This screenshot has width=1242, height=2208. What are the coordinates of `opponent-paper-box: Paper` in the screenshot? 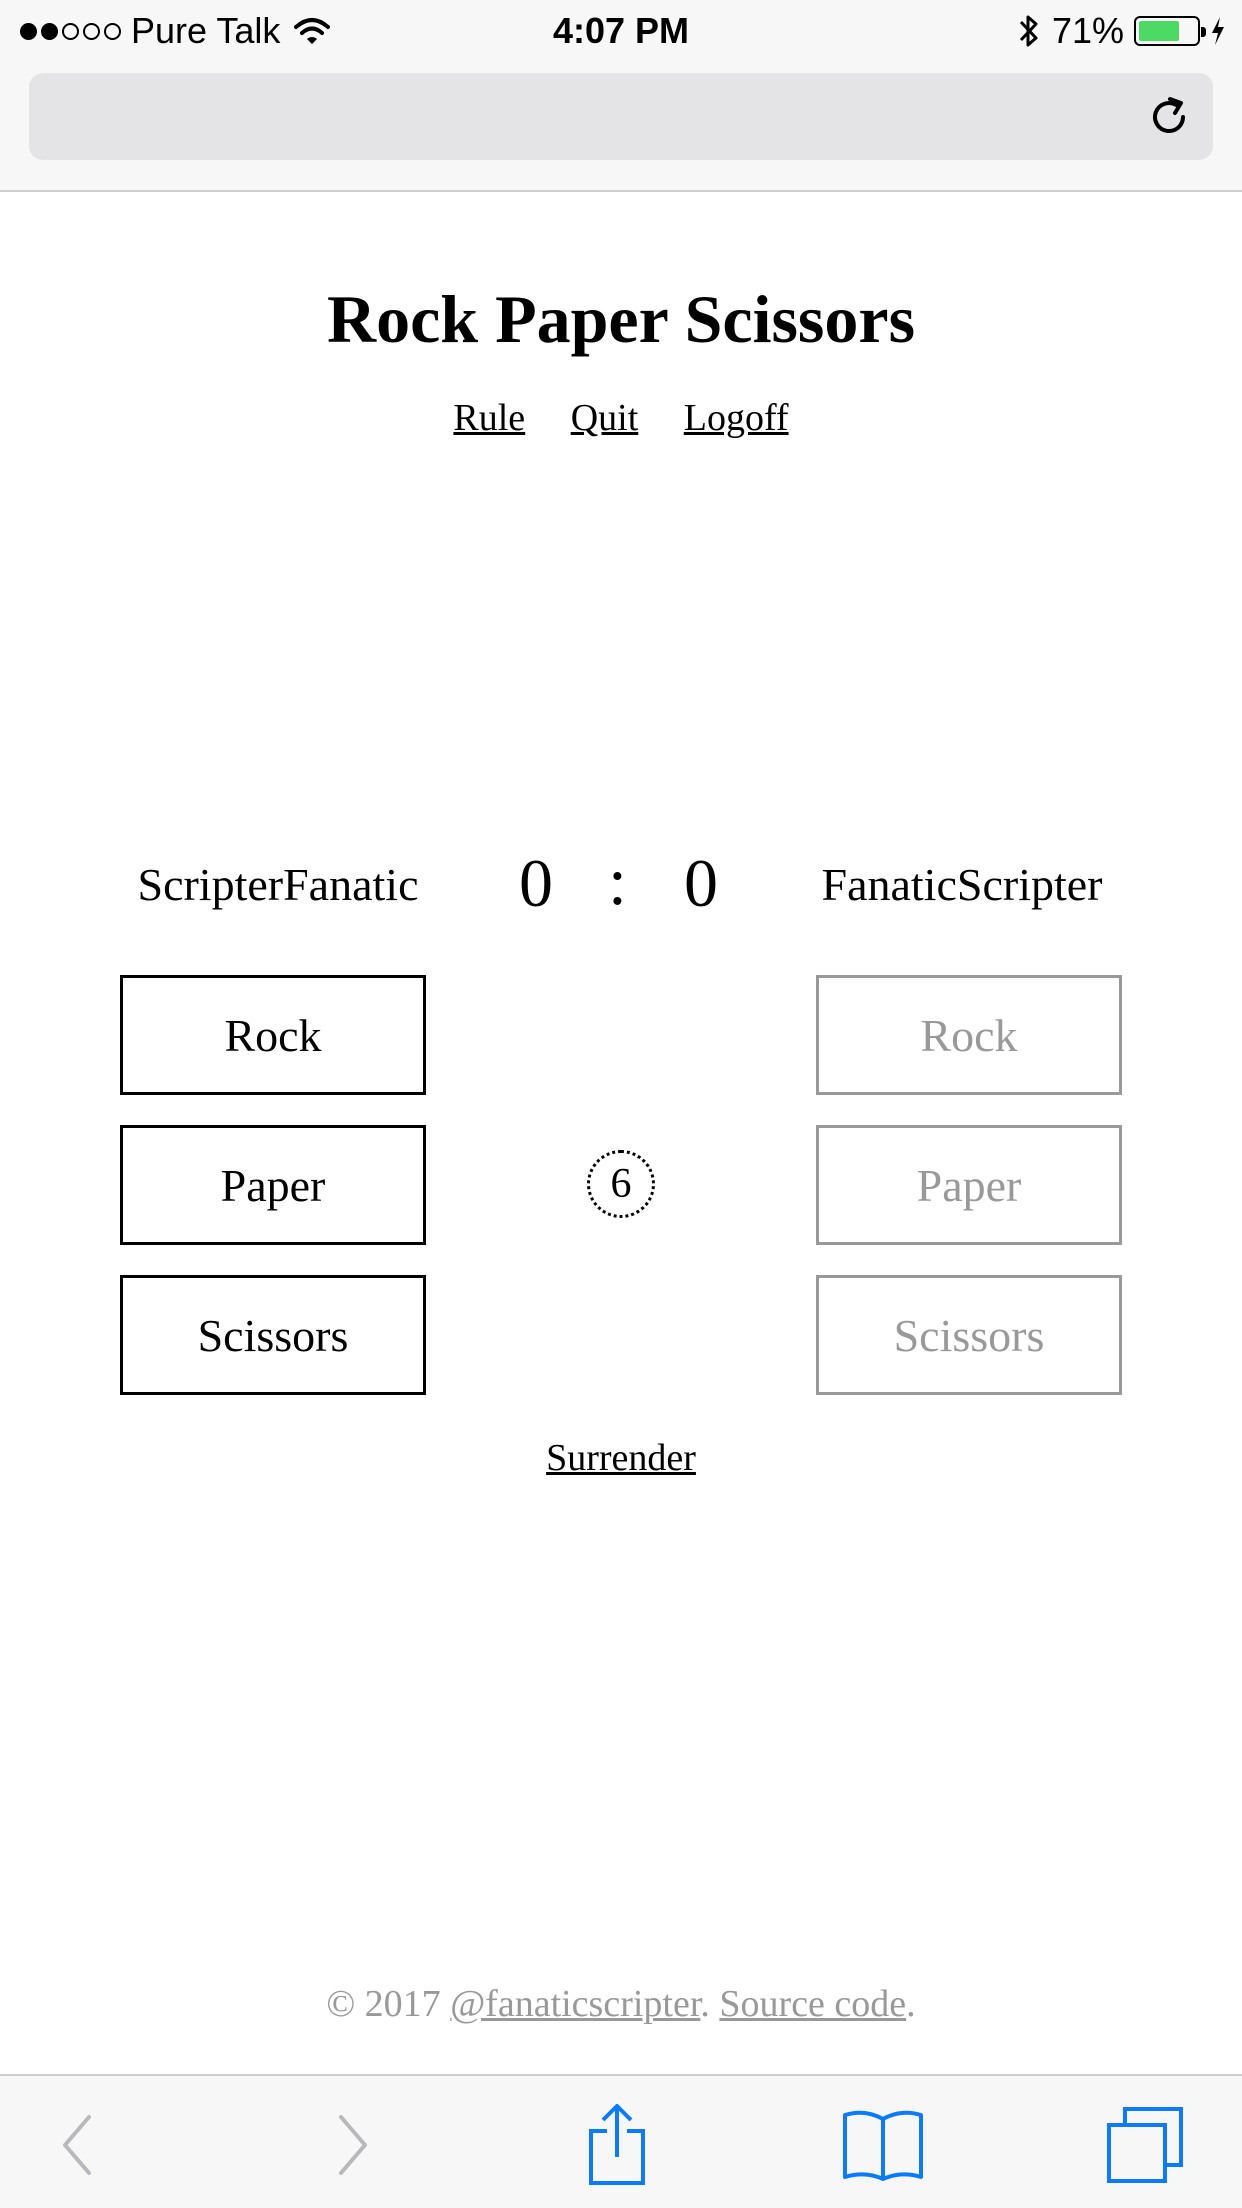 It's located at (969, 1185).